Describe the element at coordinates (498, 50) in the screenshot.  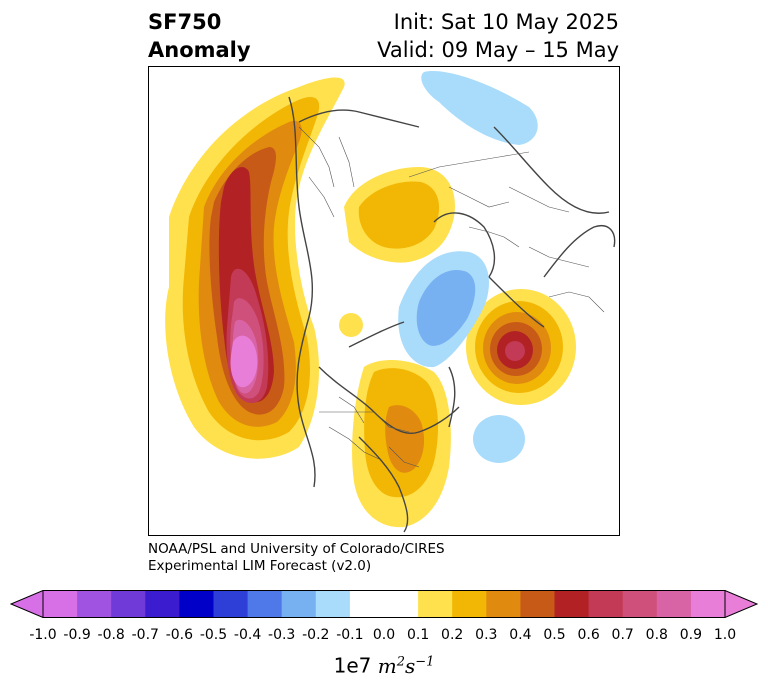
I see `title-valid-range: Valid: 09 May – 15 May` at that location.